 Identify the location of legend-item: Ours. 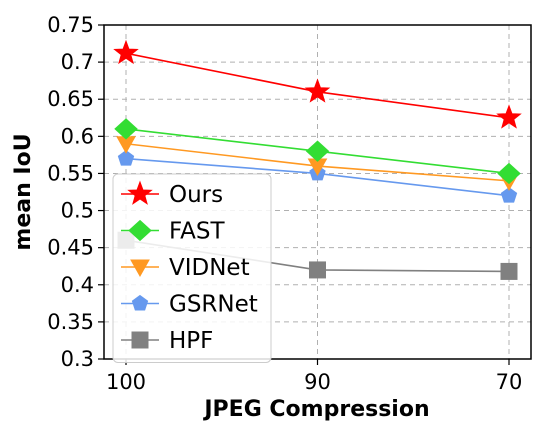
(172, 194).